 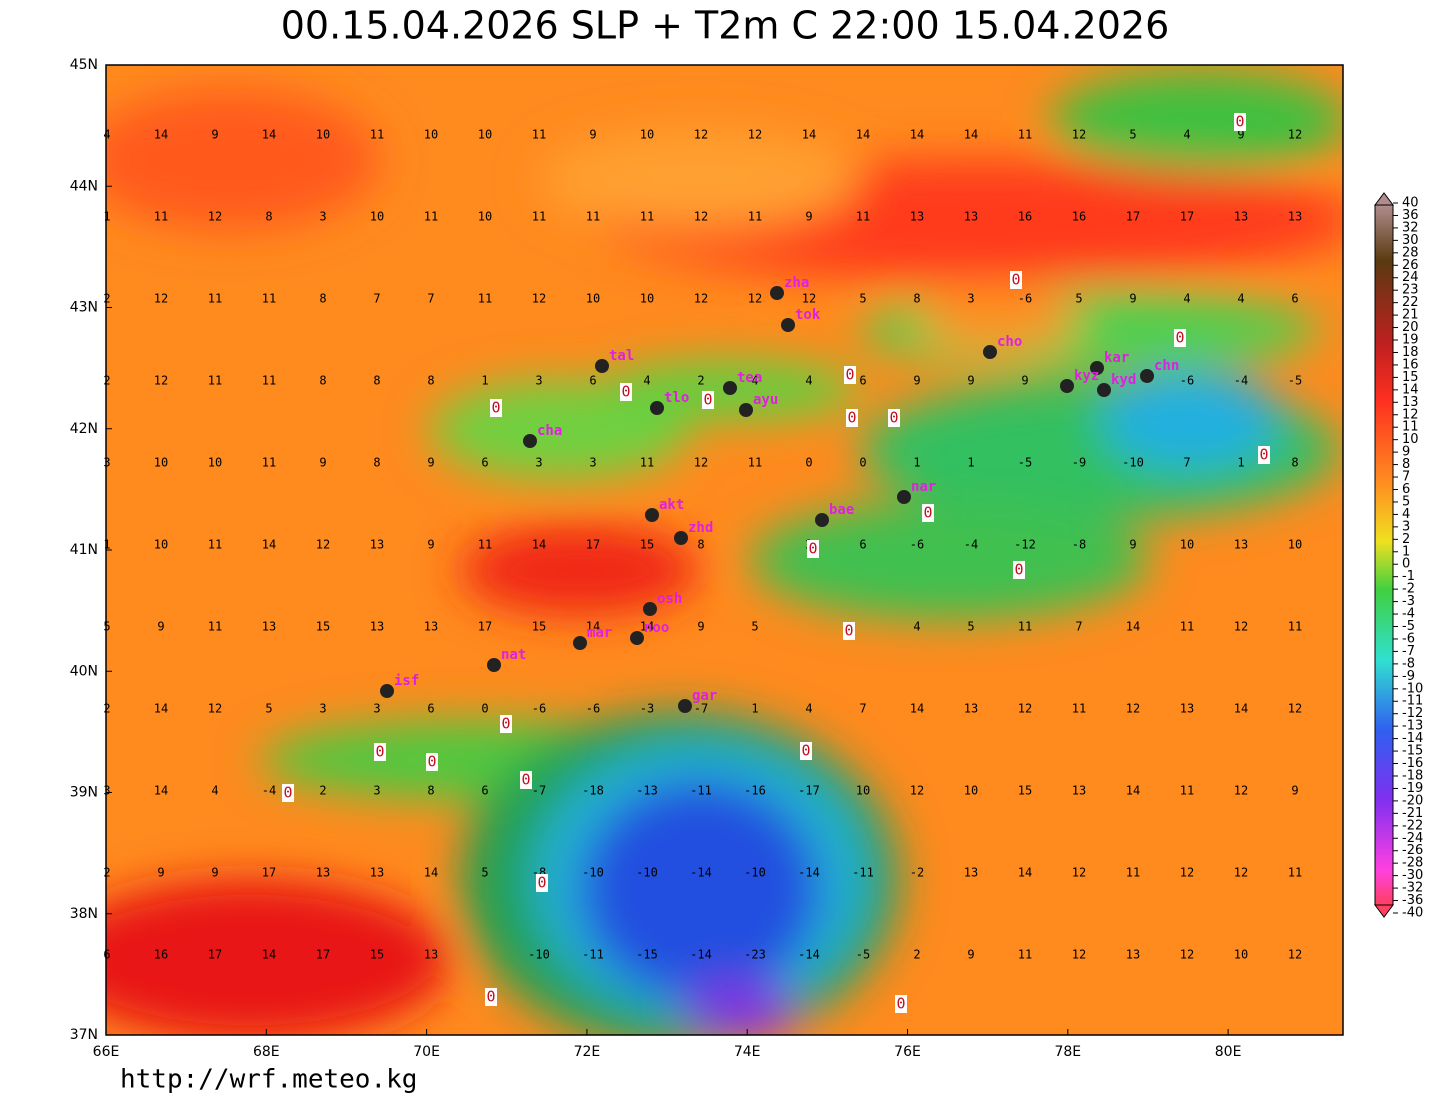 I want to click on temperature-value: -12, so click(x=1025, y=545).